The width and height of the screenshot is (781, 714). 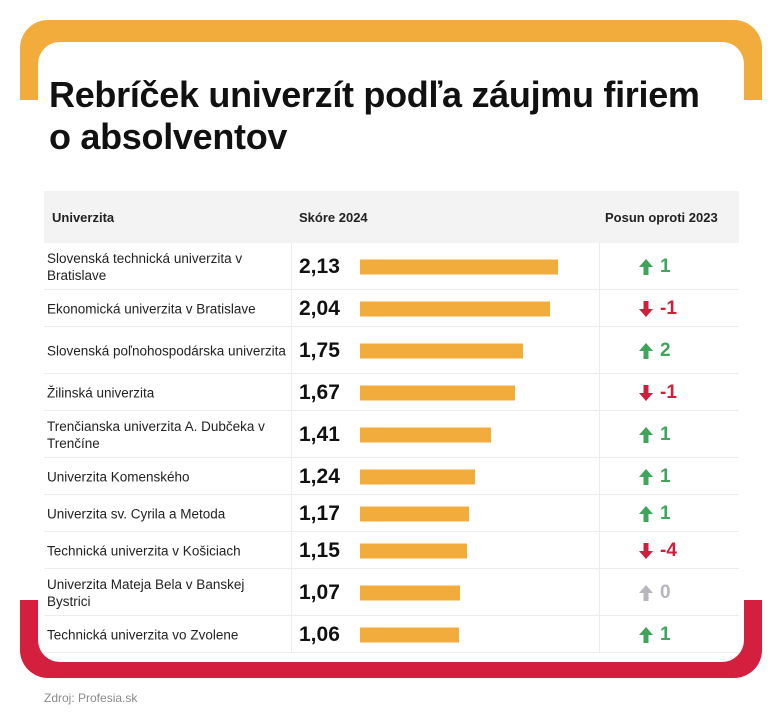 I want to click on score-value: 1,07, so click(x=319, y=592).